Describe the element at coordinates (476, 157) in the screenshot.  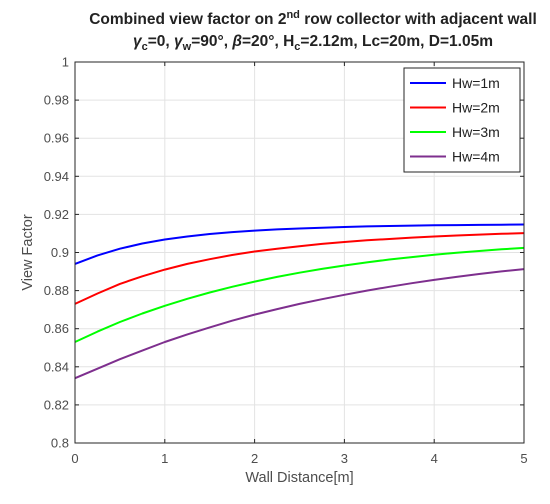
I see `legend-entry: Hw=4m` at that location.